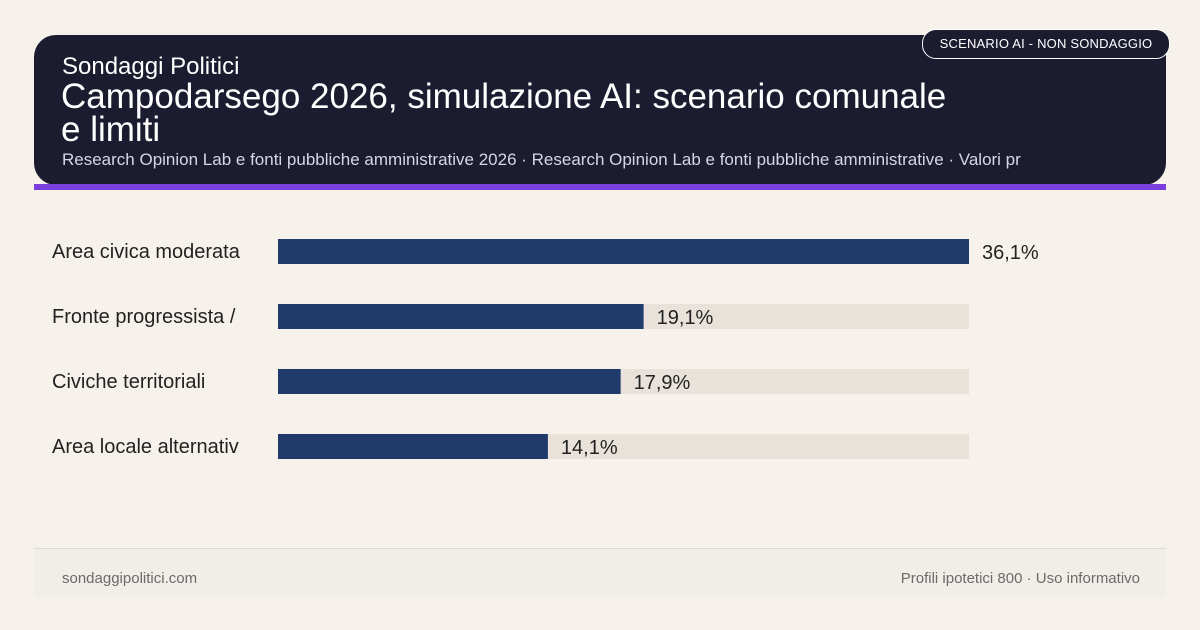 Image resolution: width=1200 pixels, height=630 pixels. I want to click on scenario-badge: SCENARIO AI - NON SONDAGGIO, so click(1046, 44).